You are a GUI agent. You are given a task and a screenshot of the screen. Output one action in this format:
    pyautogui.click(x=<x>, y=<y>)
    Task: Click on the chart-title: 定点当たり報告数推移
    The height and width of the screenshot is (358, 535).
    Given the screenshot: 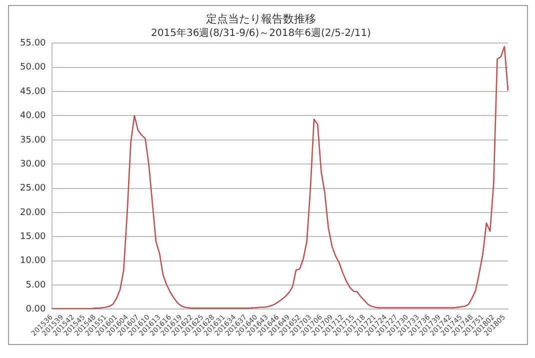 What is the action you would take?
    pyautogui.click(x=261, y=19)
    